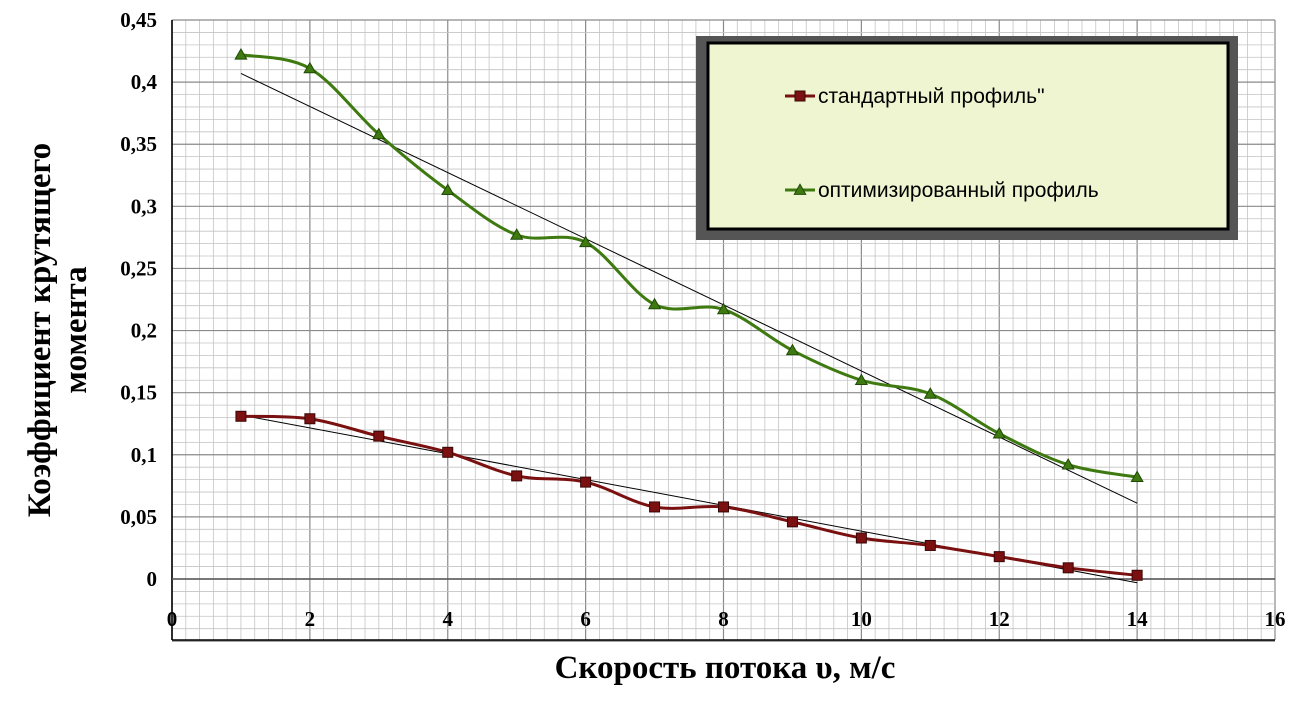  What do you see at coordinates (1275, 619) in the screenshot?
I see `x-tick-label: 16` at bounding box center [1275, 619].